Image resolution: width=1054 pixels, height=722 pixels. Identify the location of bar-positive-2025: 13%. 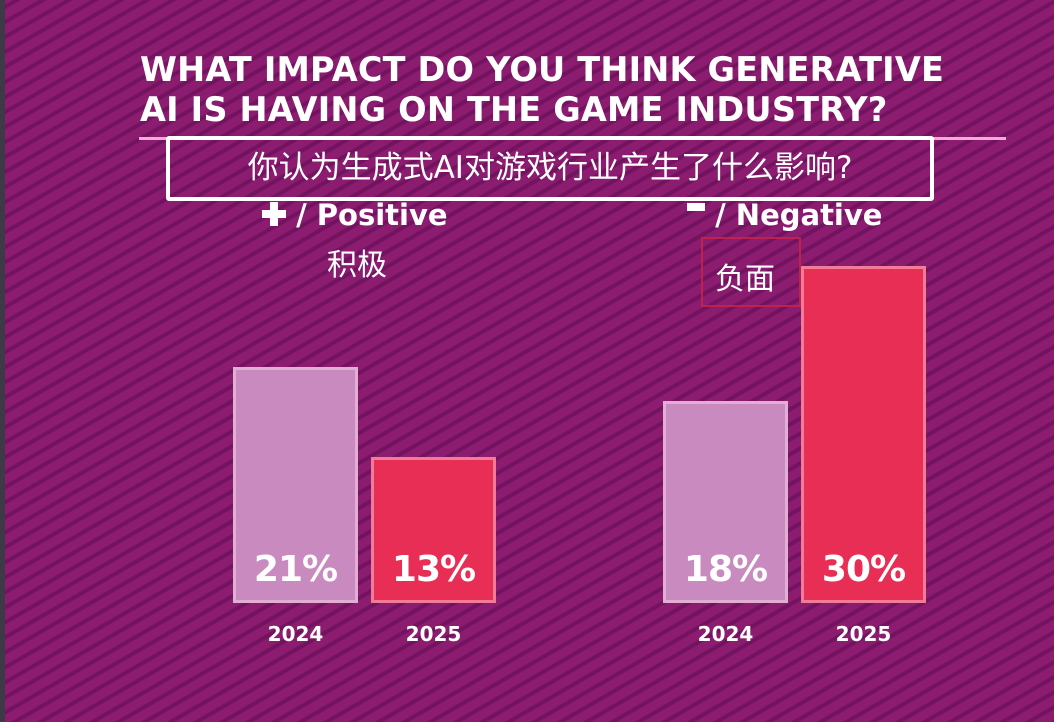
(433, 530).